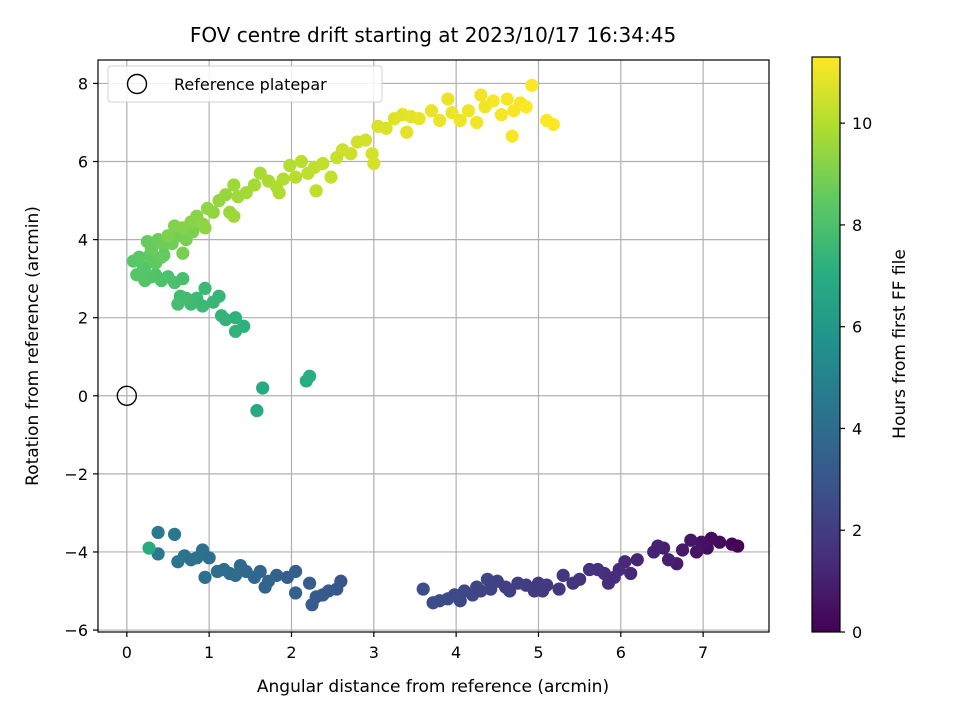 This screenshot has width=960, height=720. I want to click on y-tick-label: −6, so click(76, 630).